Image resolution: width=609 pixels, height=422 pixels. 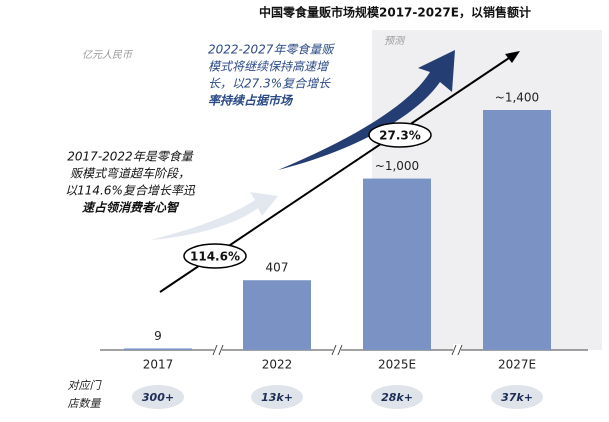 I want to click on store-count: 13k+, so click(x=277, y=397).